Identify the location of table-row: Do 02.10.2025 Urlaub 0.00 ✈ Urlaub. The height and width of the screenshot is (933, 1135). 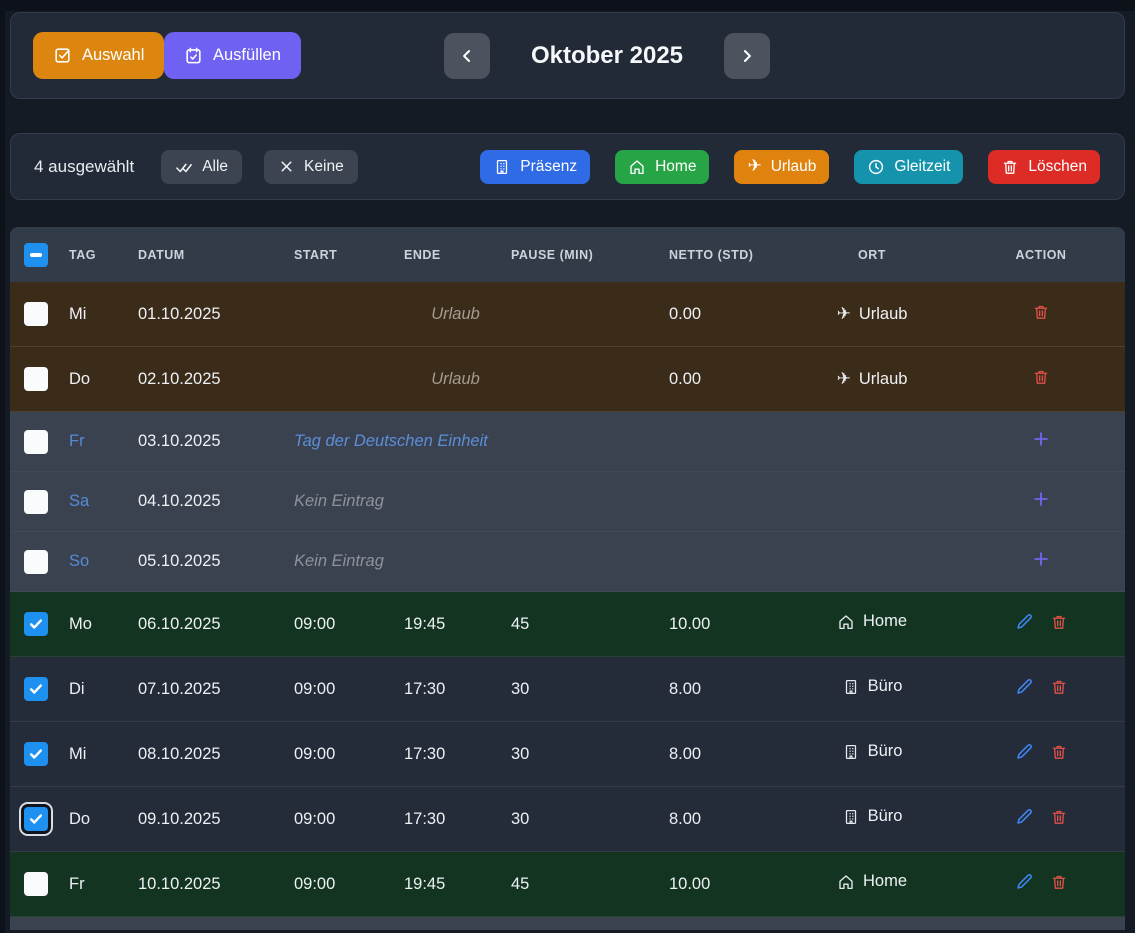
(567, 379).